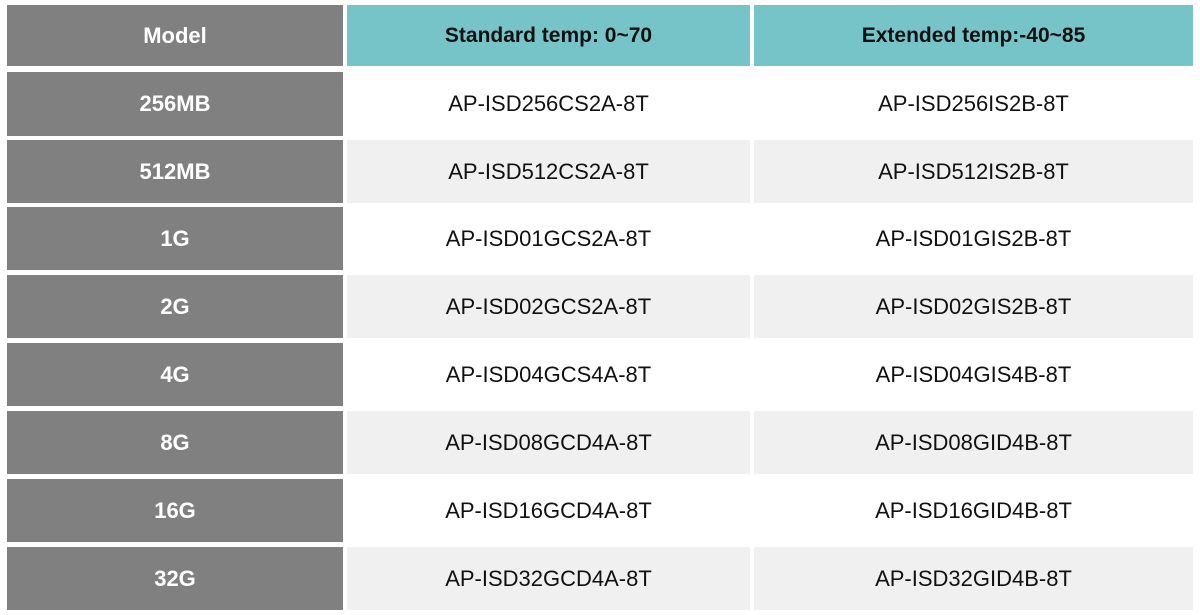 Image resolution: width=1200 pixels, height=615 pixels. I want to click on extended-part-cell: AP-ISD04GIS4B-8T, so click(973, 374).